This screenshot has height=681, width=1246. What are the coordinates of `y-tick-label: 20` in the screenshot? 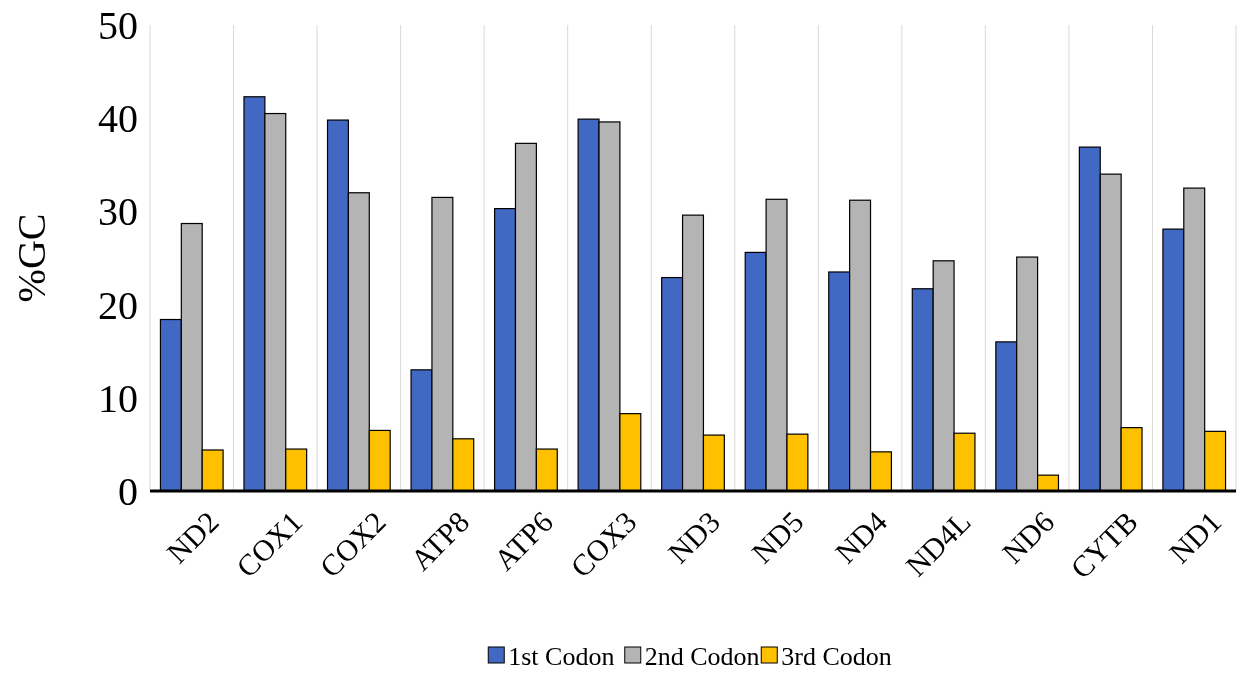 It's located at (118, 305).